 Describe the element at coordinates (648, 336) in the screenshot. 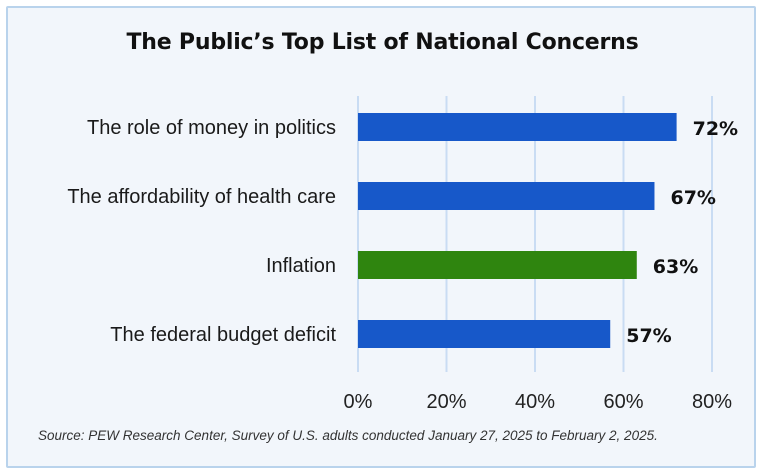

I see `value-label: 57%` at that location.